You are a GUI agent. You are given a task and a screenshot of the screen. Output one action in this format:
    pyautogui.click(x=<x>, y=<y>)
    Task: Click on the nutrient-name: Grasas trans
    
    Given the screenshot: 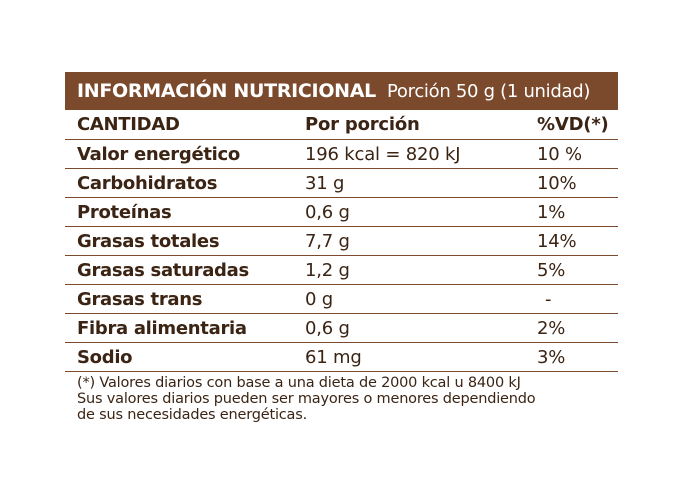 What is the action you would take?
    pyautogui.click(x=140, y=299)
    